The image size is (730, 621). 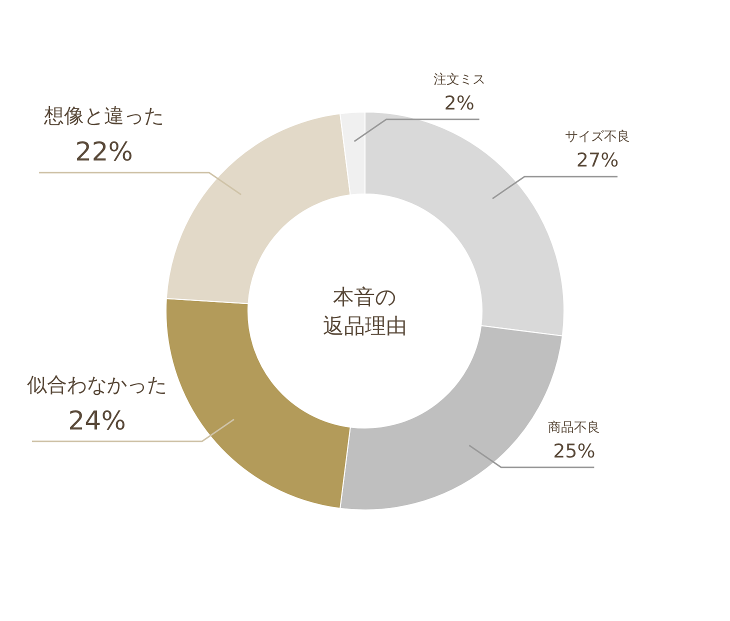 What do you see at coordinates (597, 161) in the screenshot?
I see `data-label: 27%` at bounding box center [597, 161].